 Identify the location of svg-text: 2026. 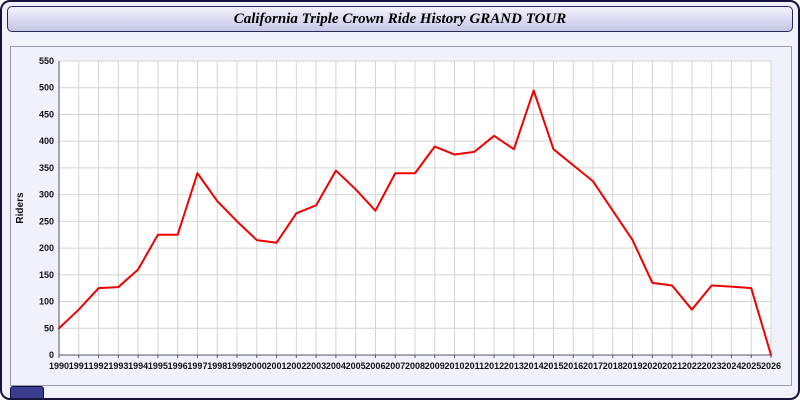
(771, 366).